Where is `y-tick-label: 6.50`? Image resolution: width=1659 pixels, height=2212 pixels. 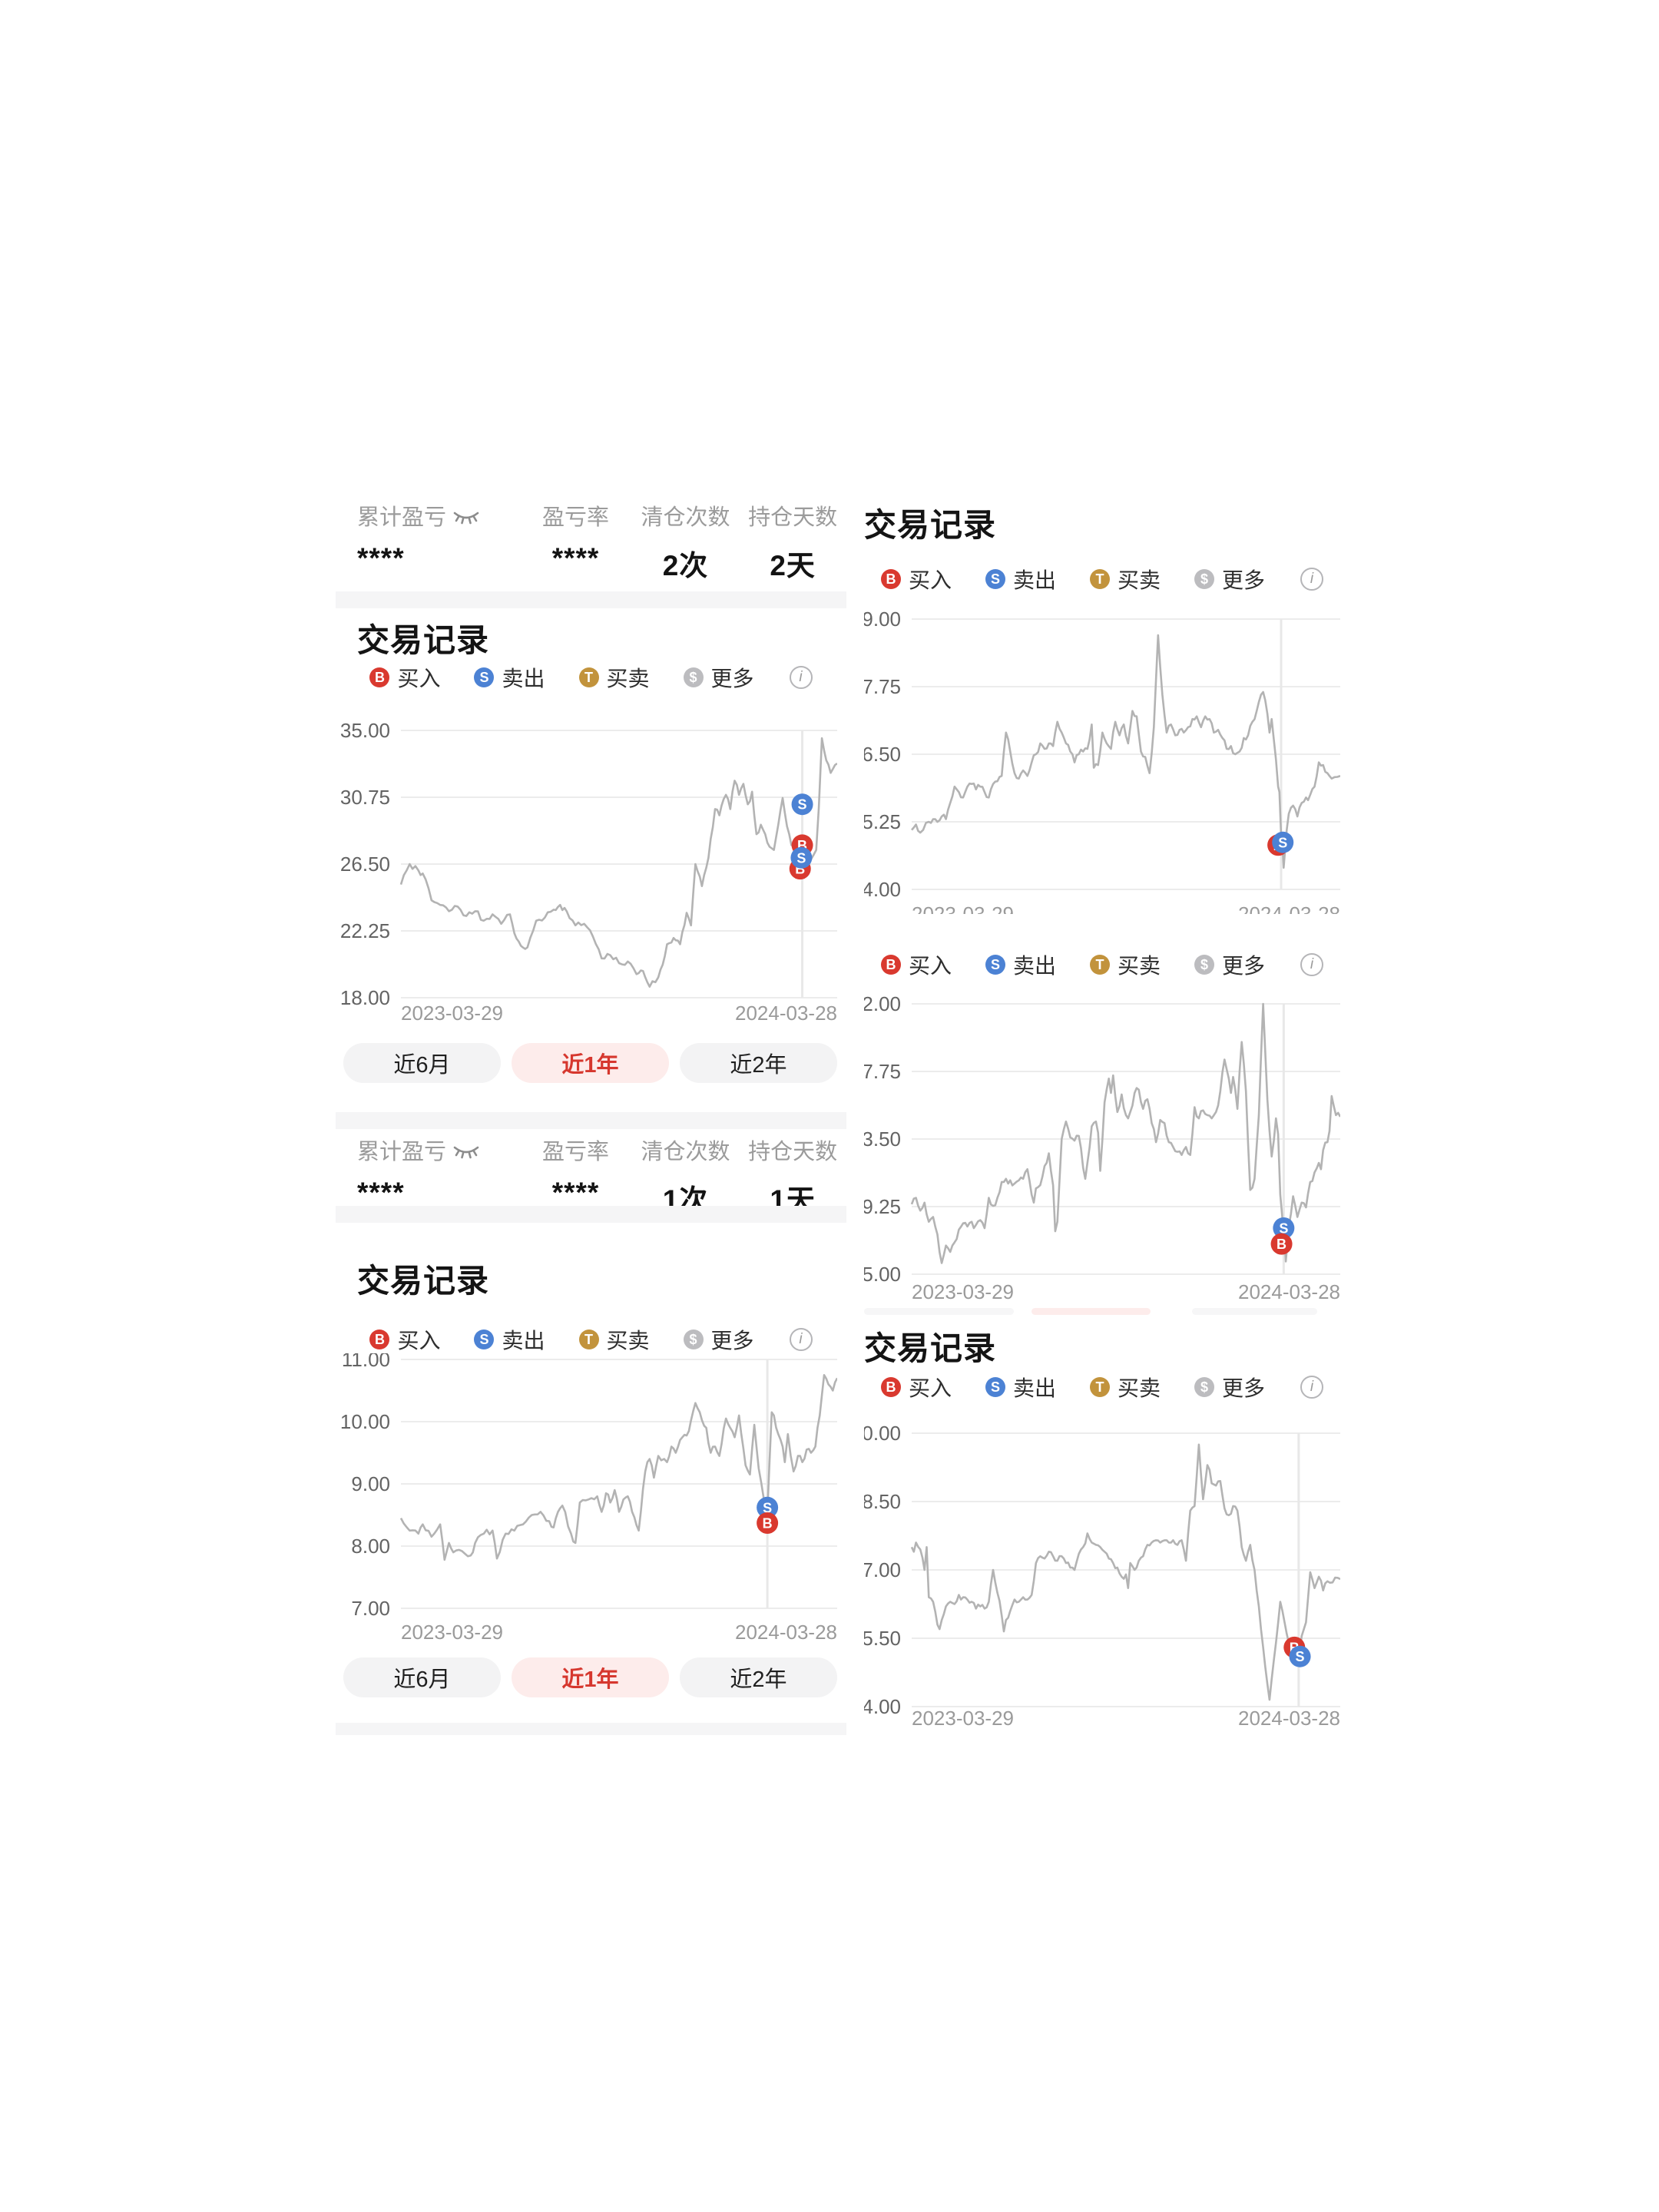 y-tick-label: 6.50 is located at coordinates (882, 755).